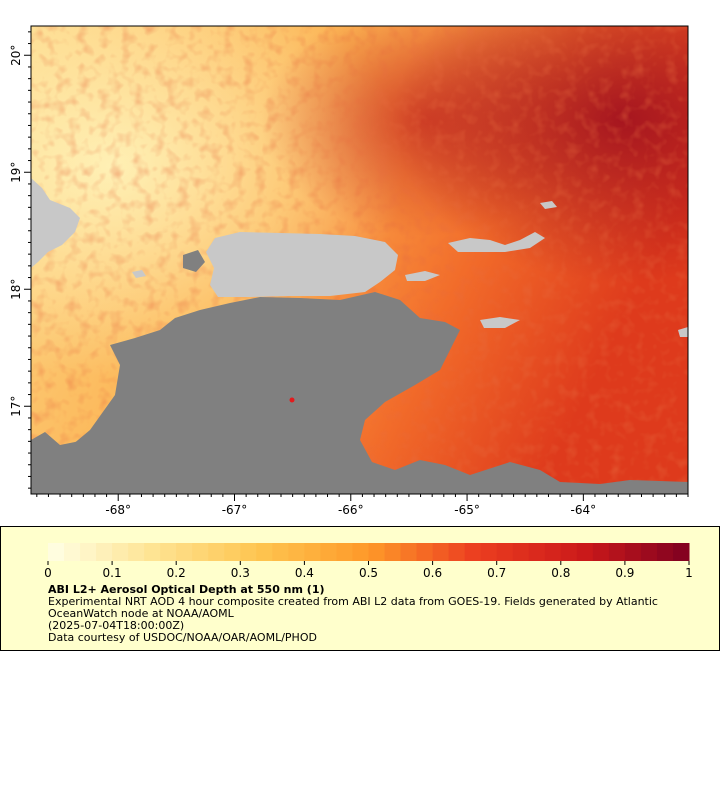 The width and height of the screenshot is (720, 800). Describe the element at coordinates (116, 625) in the screenshot. I see `legend-timestamp: (2025-07-04T18:00:00Z)` at that location.